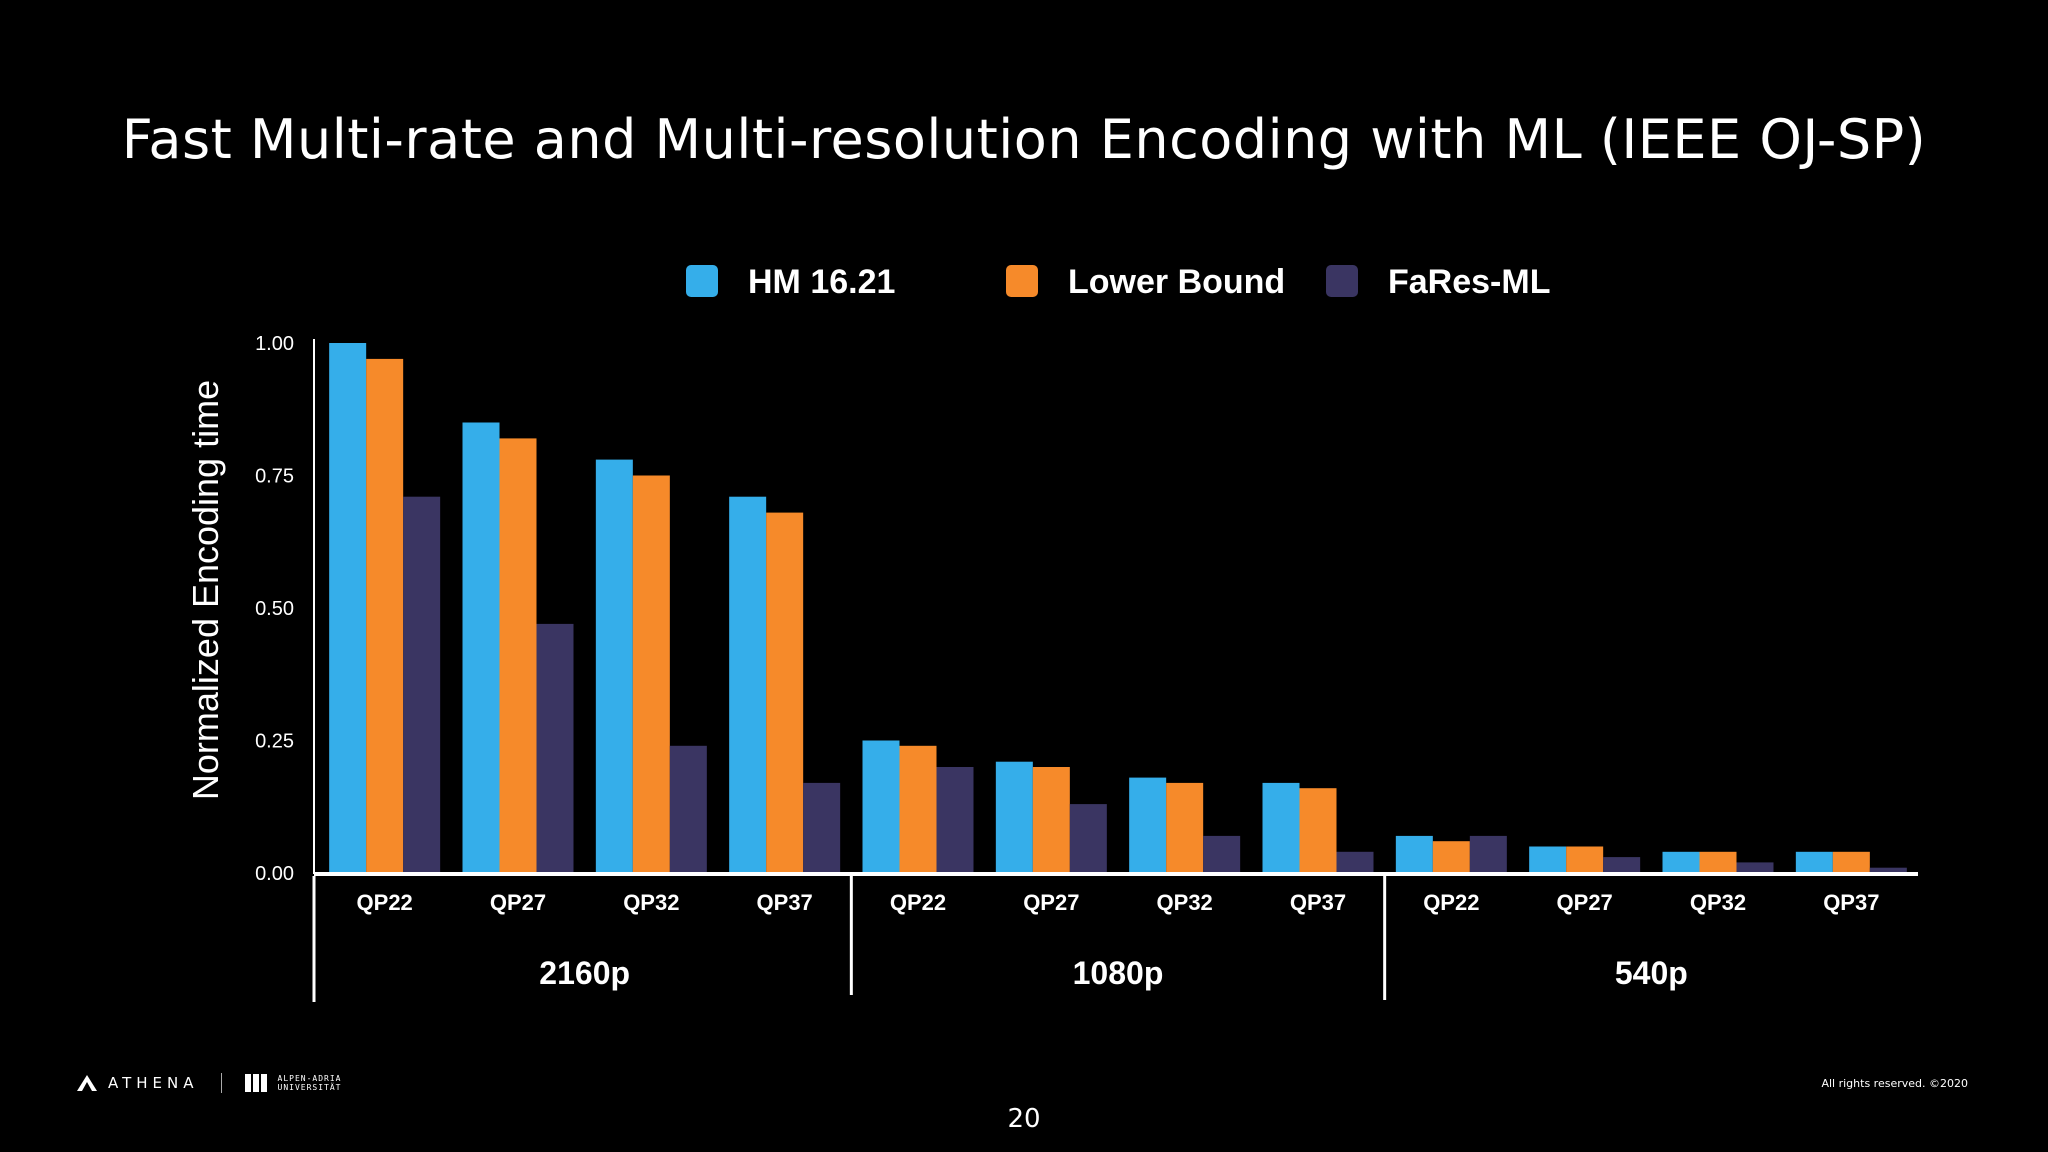  Describe the element at coordinates (309, 1078) in the screenshot. I see `university-line-1: ALPEN-ADRIA` at that location.